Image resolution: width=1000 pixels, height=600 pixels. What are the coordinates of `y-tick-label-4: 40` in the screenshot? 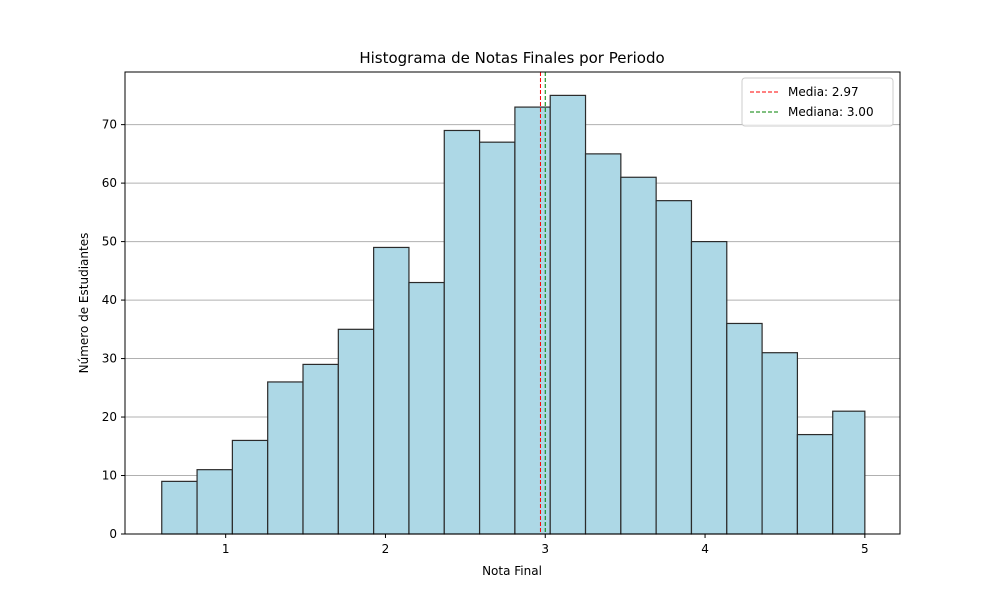 It's located at (109, 300).